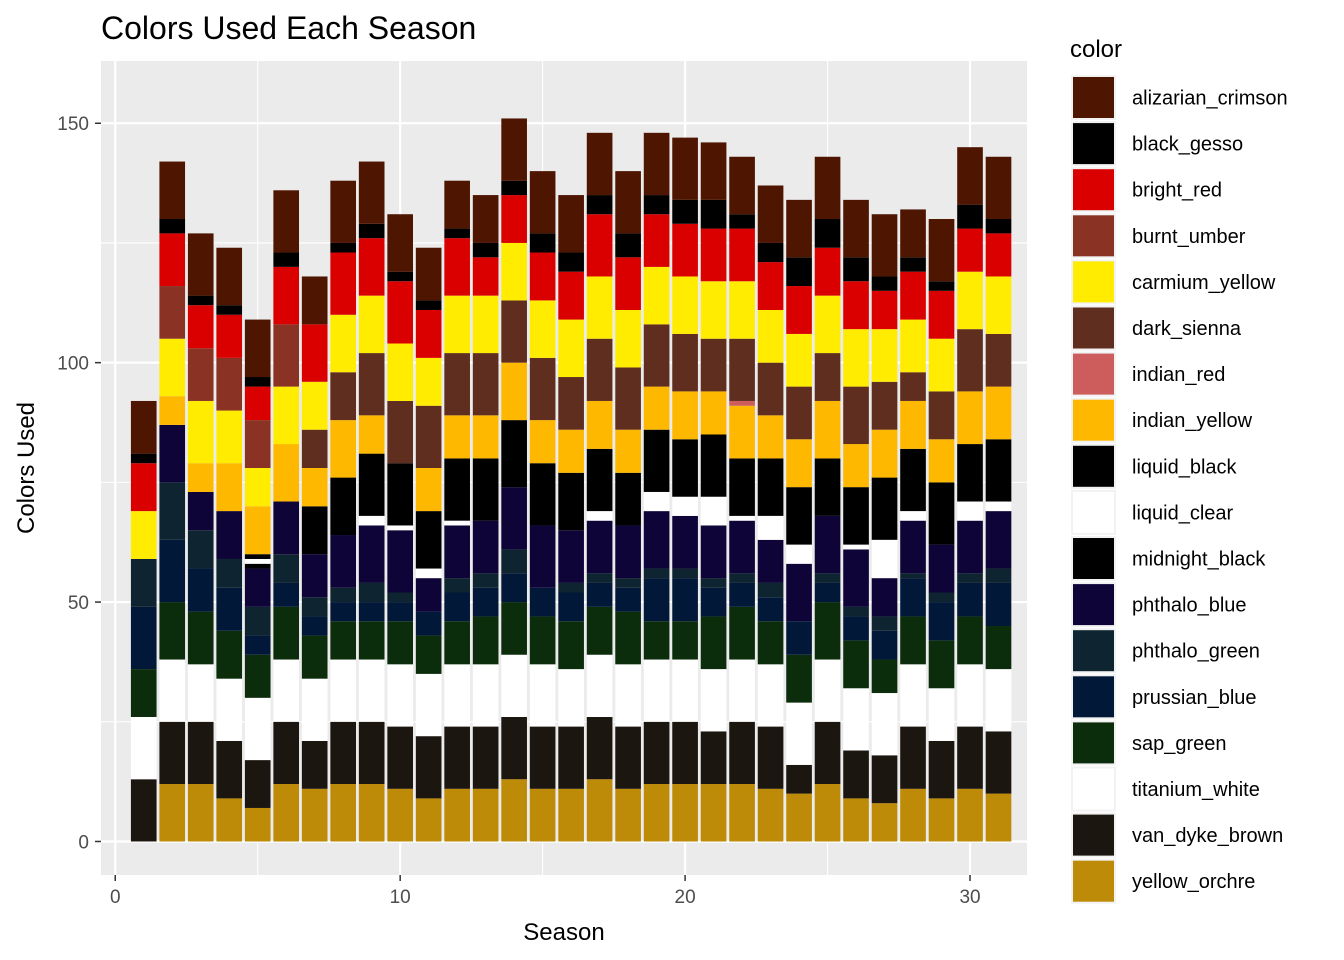 The image size is (1344, 960). What do you see at coordinates (545, 891) in the screenshot?
I see `x-axis: 0 10 20 30` at bounding box center [545, 891].